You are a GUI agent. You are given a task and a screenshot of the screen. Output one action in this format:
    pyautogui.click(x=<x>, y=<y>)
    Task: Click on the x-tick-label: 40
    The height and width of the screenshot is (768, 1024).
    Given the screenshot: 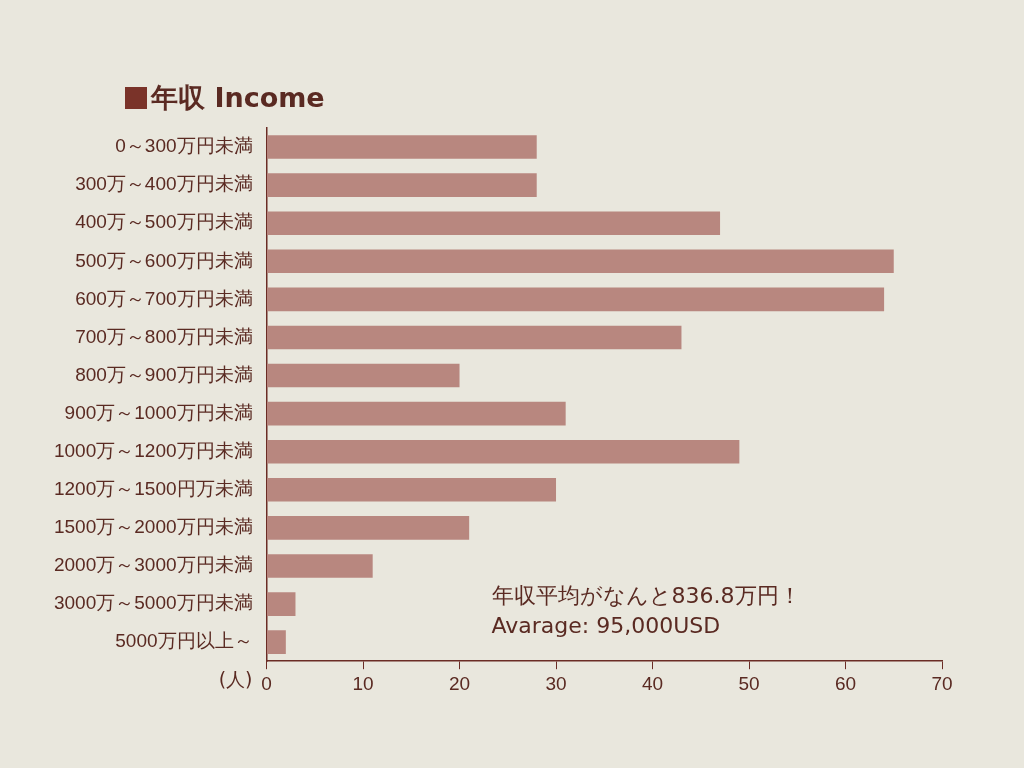 What is the action you would take?
    pyautogui.click(x=652, y=683)
    